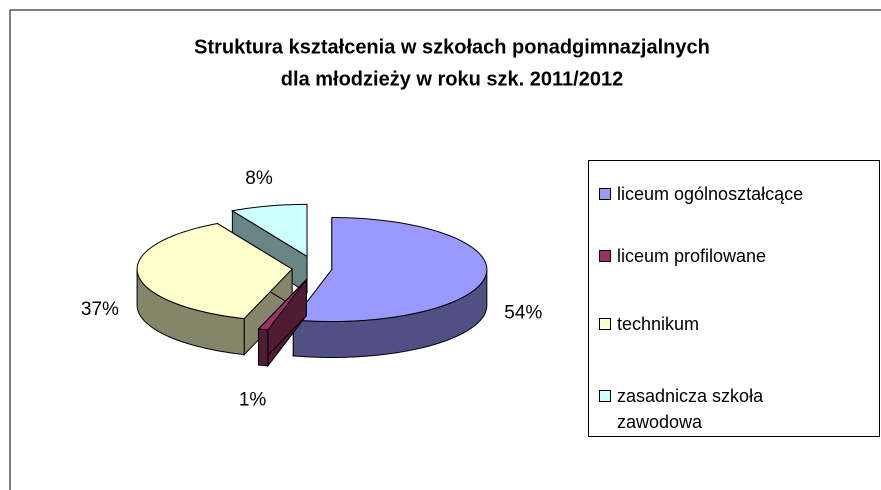 This screenshot has height=490, width=881. What do you see at coordinates (253, 399) in the screenshot?
I see `data-label: 1%` at bounding box center [253, 399].